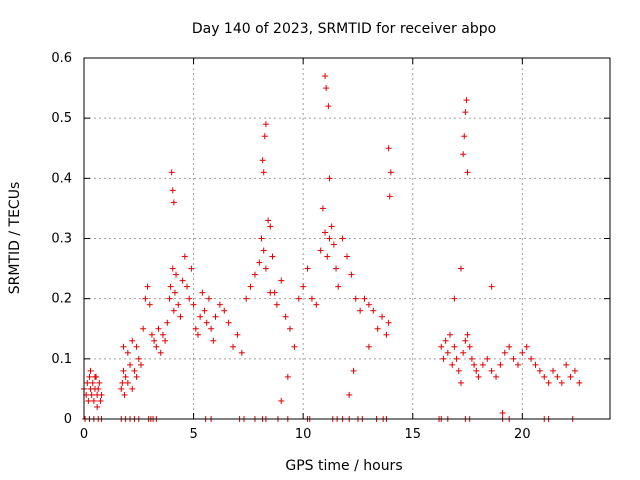 This screenshot has height=480, width=640. What do you see at coordinates (61, 359) in the screenshot?
I see `y-tick-label: 0.1` at bounding box center [61, 359].